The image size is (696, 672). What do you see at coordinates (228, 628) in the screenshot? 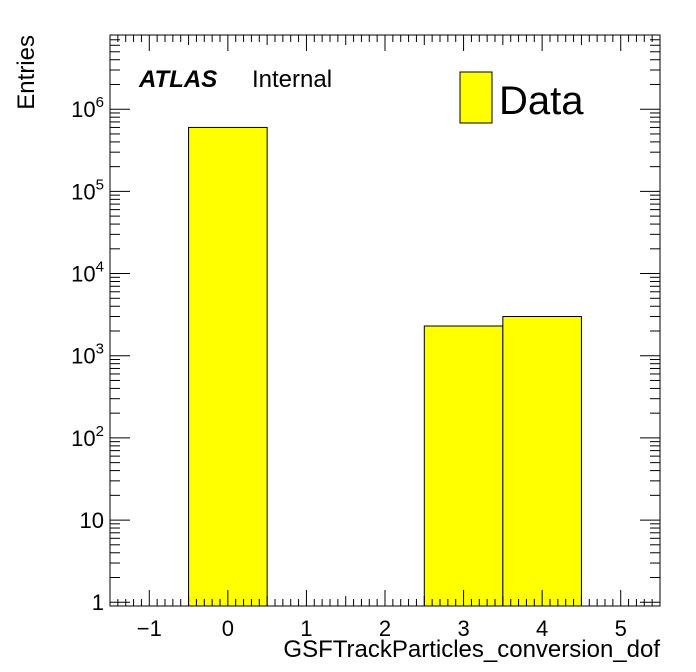
I see `x-tick-label: 0` at bounding box center [228, 628].